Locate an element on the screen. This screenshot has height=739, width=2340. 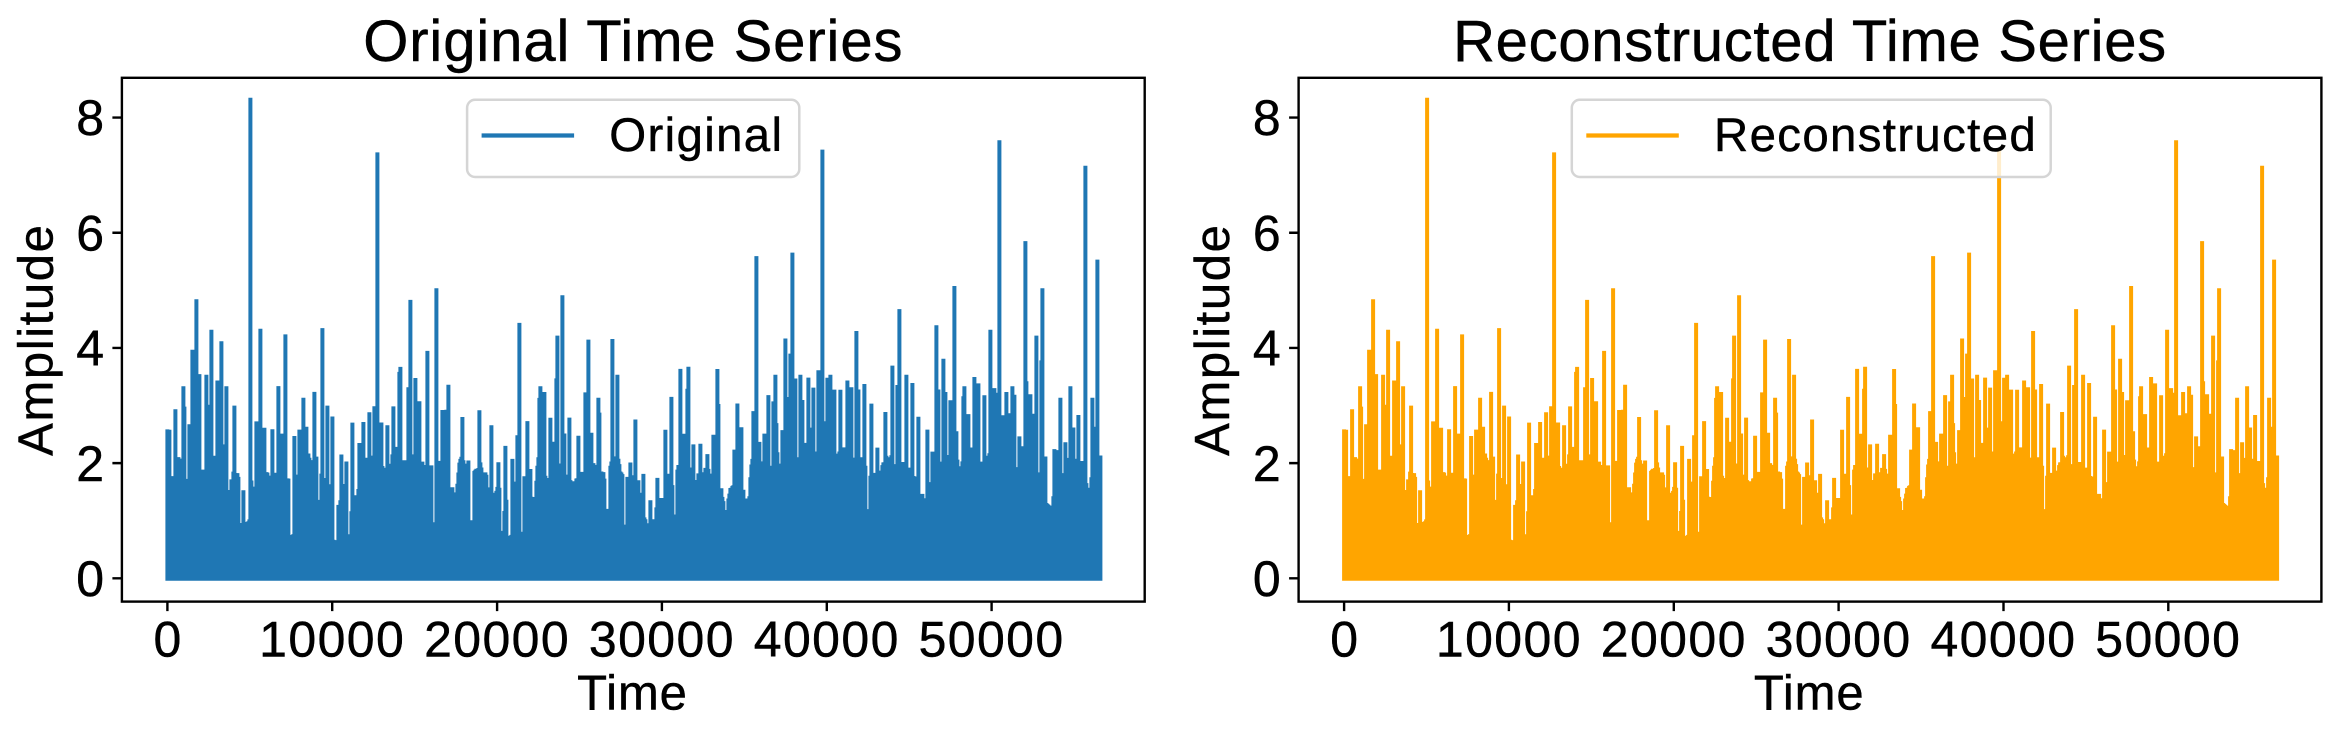
svg-text: Reconstructed Time Series is located at coordinates (1810, 41).